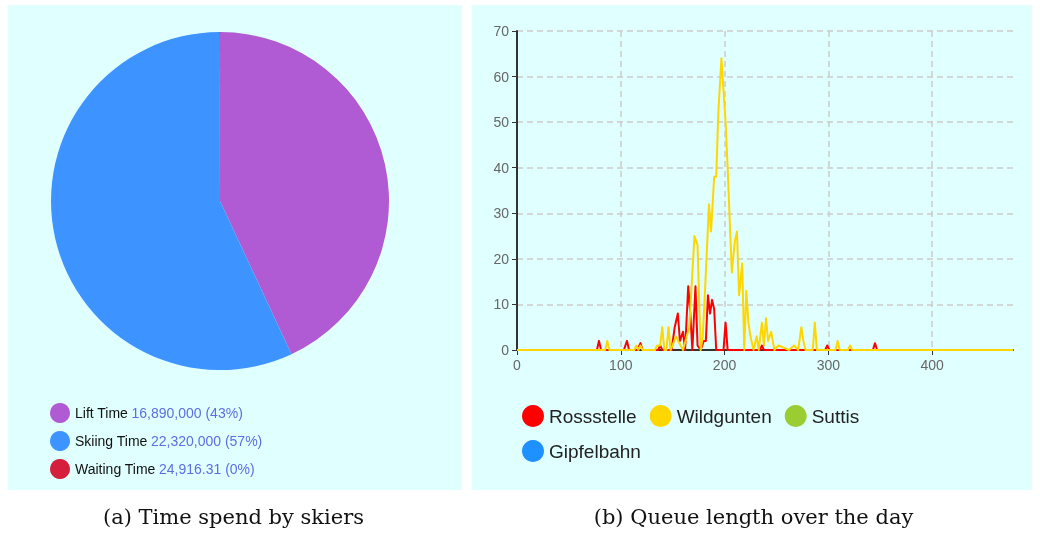  Describe the element at coordinates (501, 167) in the screenshot. I see `y-tick-label: 40` at that location.